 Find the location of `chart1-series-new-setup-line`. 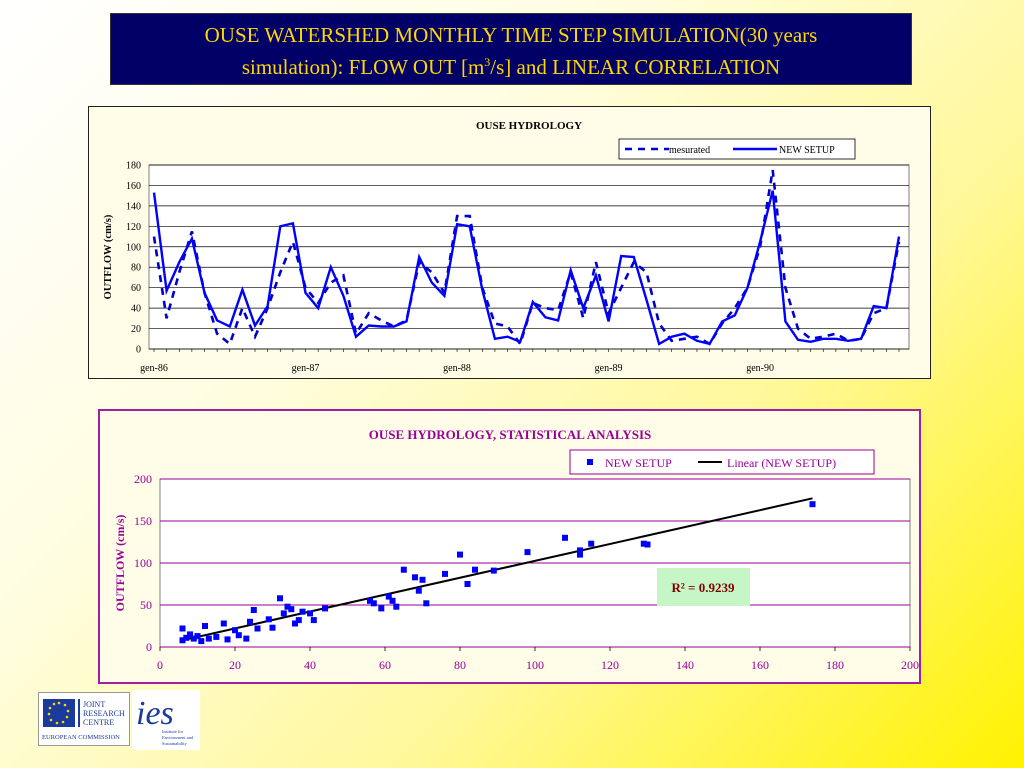

chart1-series-new-setup-line is located at coordinates (526, 268).